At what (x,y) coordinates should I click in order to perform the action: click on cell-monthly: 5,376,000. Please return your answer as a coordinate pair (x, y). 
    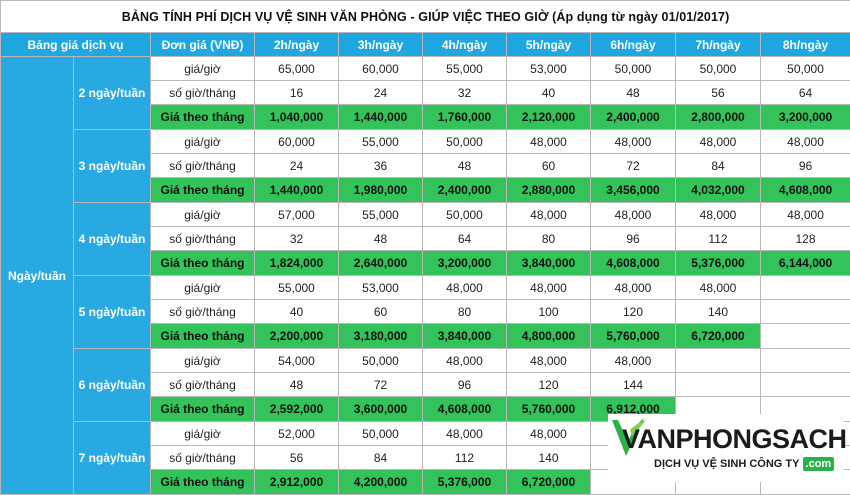
    Looking at the image, I should click on (718, 263).